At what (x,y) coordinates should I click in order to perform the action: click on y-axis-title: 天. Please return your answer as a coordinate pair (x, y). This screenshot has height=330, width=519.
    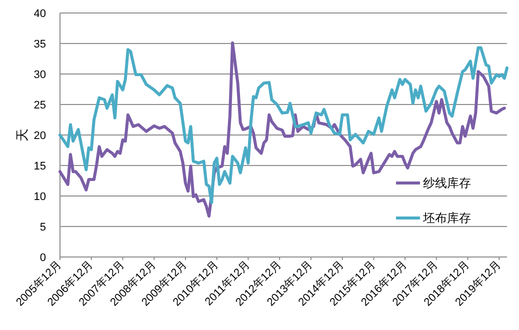
    Looking at the image, I should click on (22, 135).